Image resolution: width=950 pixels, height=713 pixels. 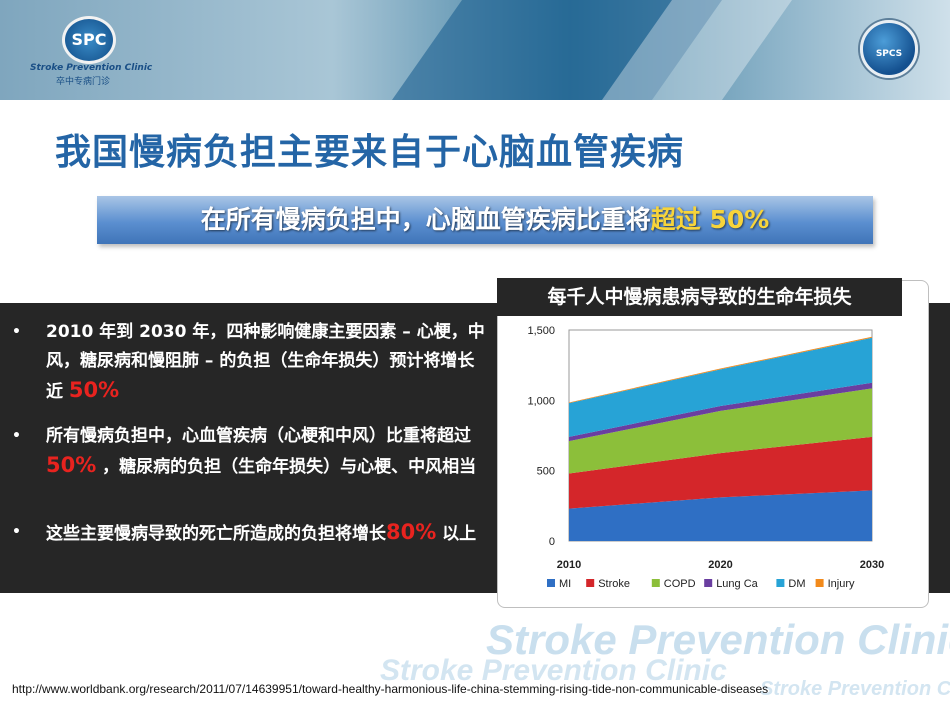 What do you see at coordinates (89, 40) in the screenshot?
I see `spc-logo-mark: SPC` at bounding box center [89, 40].